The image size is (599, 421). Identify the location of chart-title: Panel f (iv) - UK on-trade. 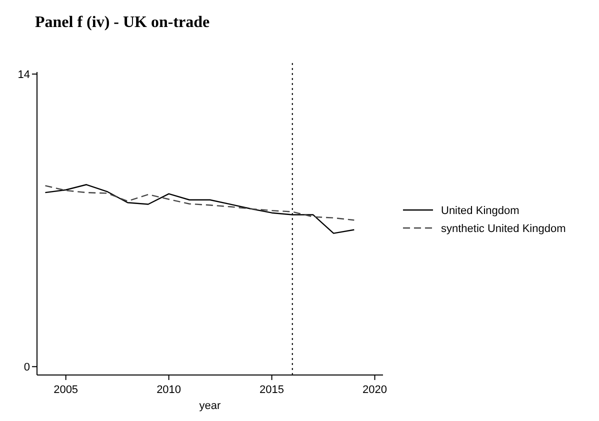
(122, 22).